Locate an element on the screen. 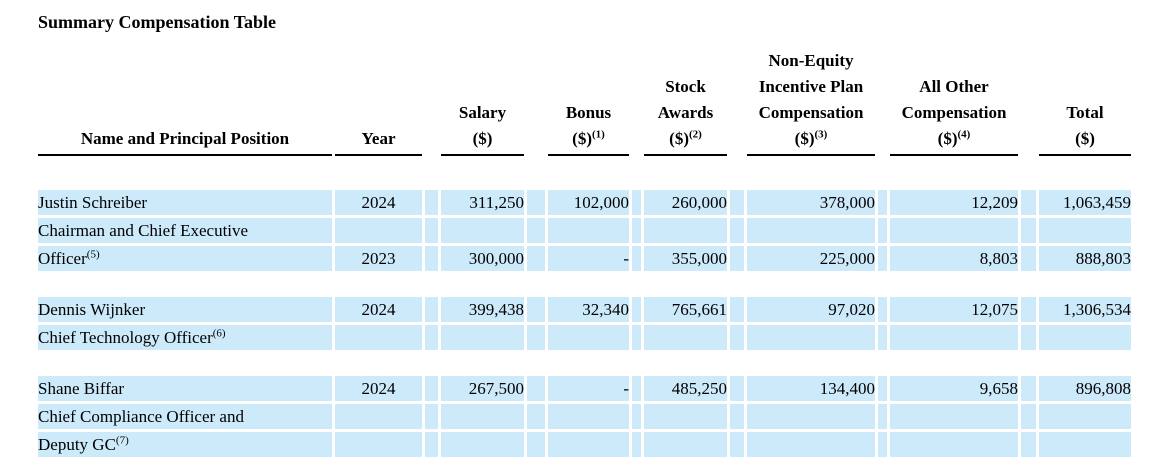  cell-salary: 311,250 is located at coordinates (482, 202).